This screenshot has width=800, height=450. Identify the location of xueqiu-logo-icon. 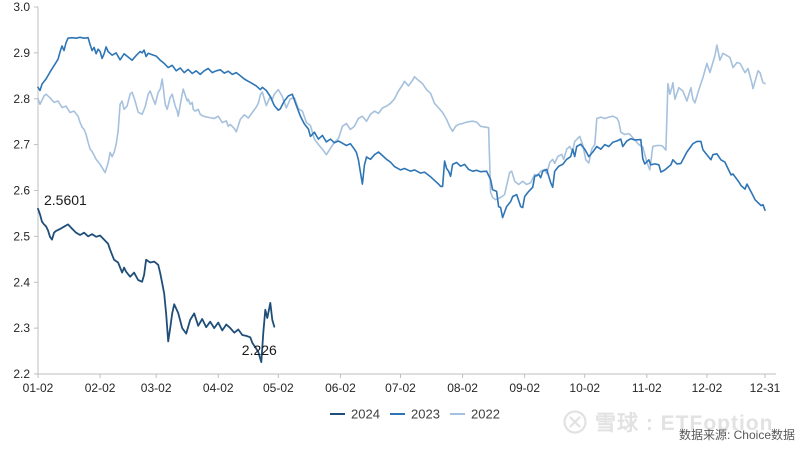
(575, 422).